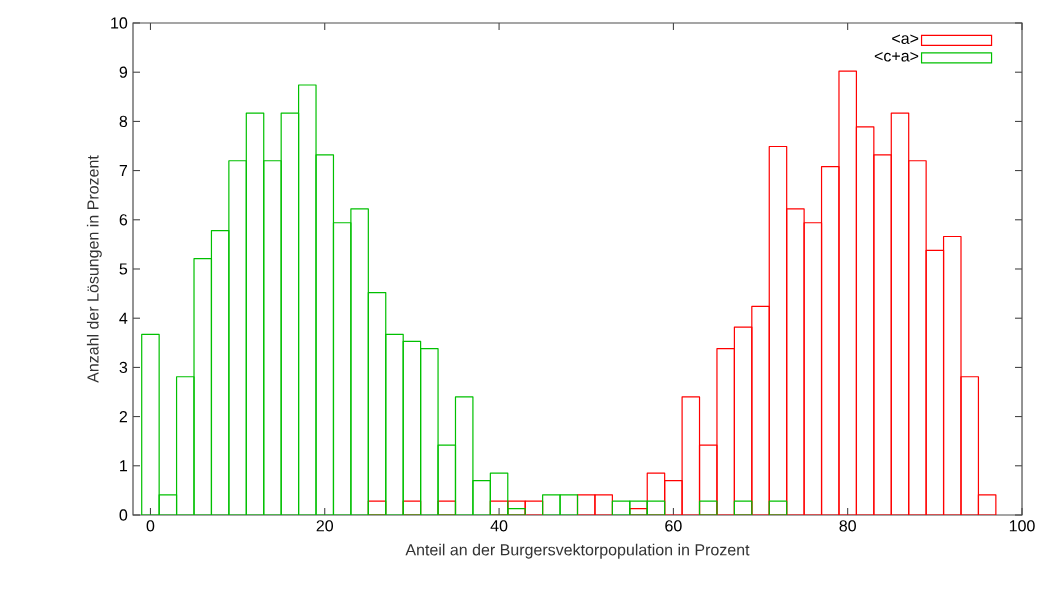 This screenshot has height=603, width=1054. Describe the element at coordinates (150, 526) in the screenshot. I see `x-tick-label: 0` at that location.